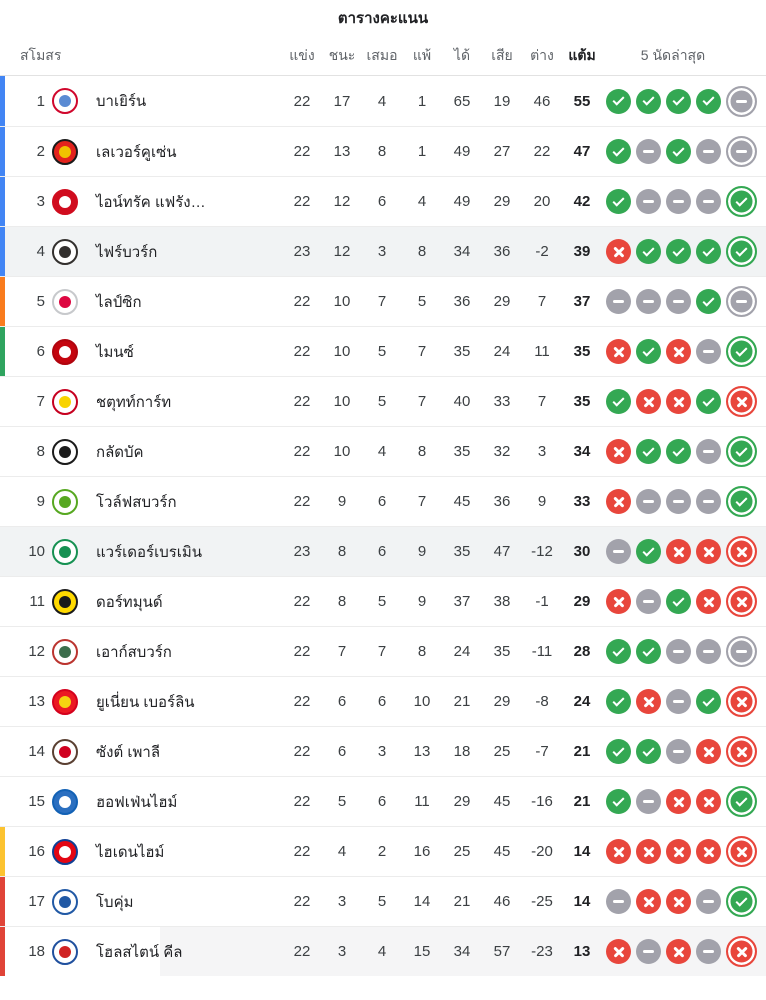  Describe the element at coordinates (383, 251) in the screenshot. I see `table-row: 4 ไฟร์บวร์ก 23 12 3 8 34 36 -2 39` at that location.